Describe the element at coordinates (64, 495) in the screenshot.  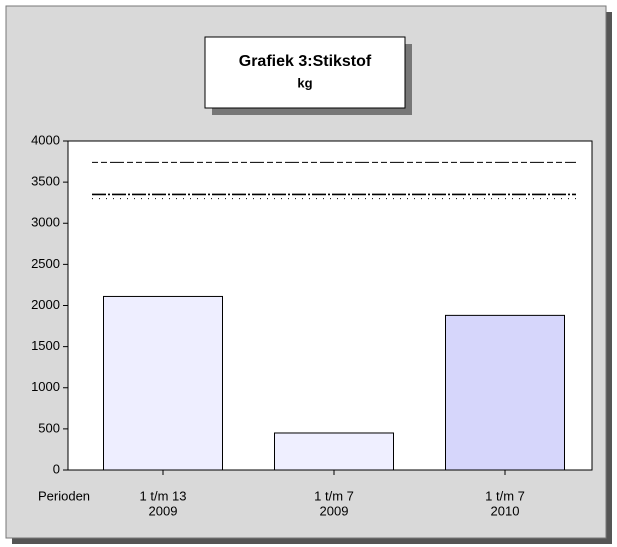
I see `x-axis-label: Perioden` at that location.